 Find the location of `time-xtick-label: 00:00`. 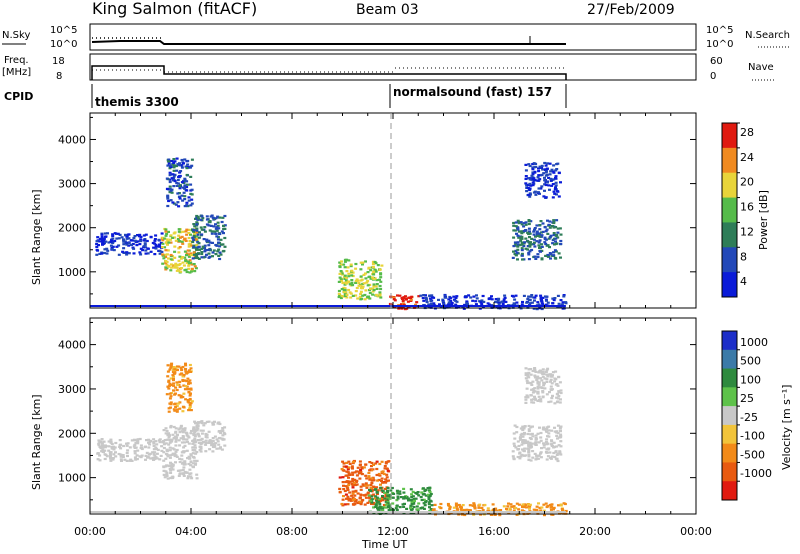

time-xtick-label: 00:00 is located at coordinates (90, 531).